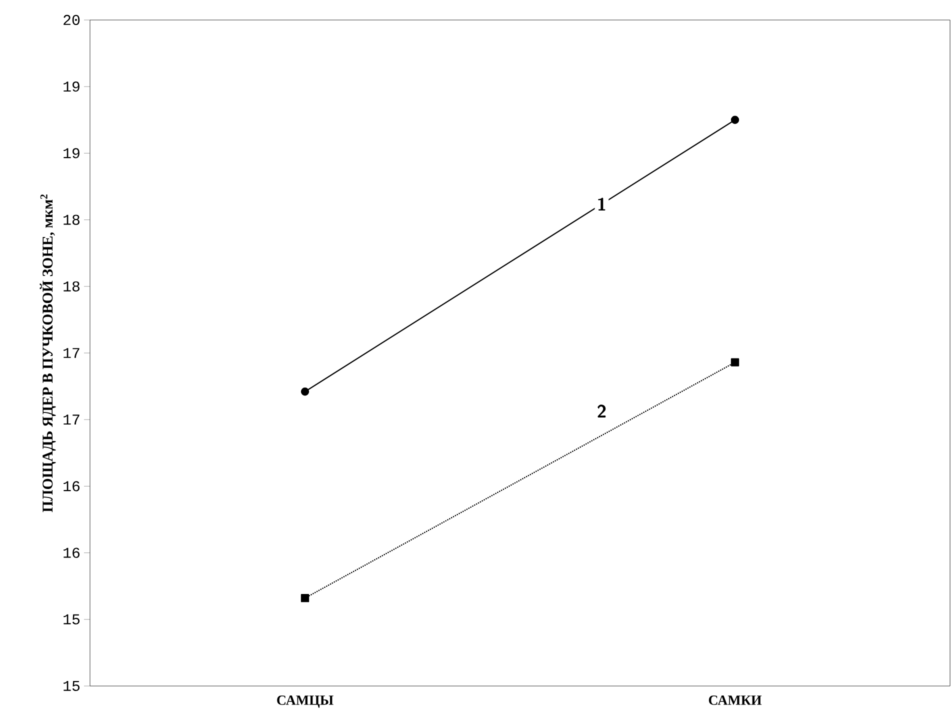 This screenshot has width=951, height=725. I want to click on series-label: 1, so click(602, 204).